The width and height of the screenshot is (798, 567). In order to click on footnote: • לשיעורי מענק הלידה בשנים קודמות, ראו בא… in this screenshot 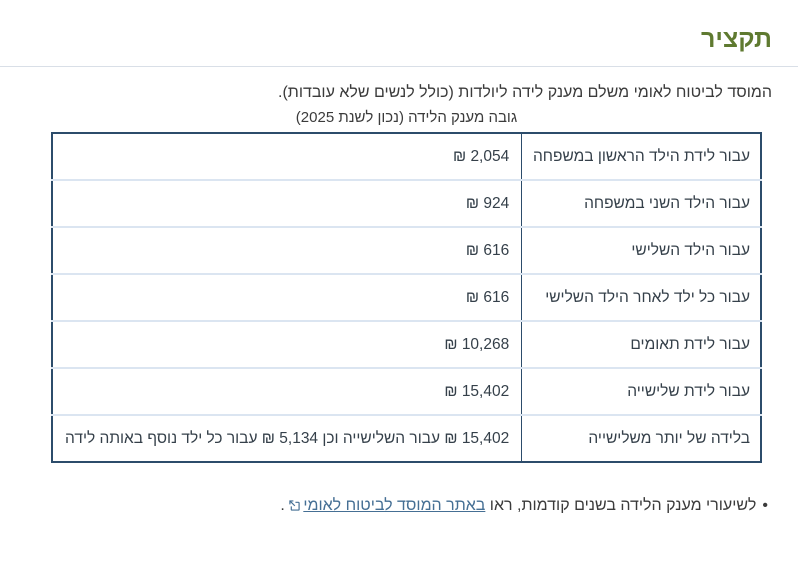, I will do `click(397, 507)`.